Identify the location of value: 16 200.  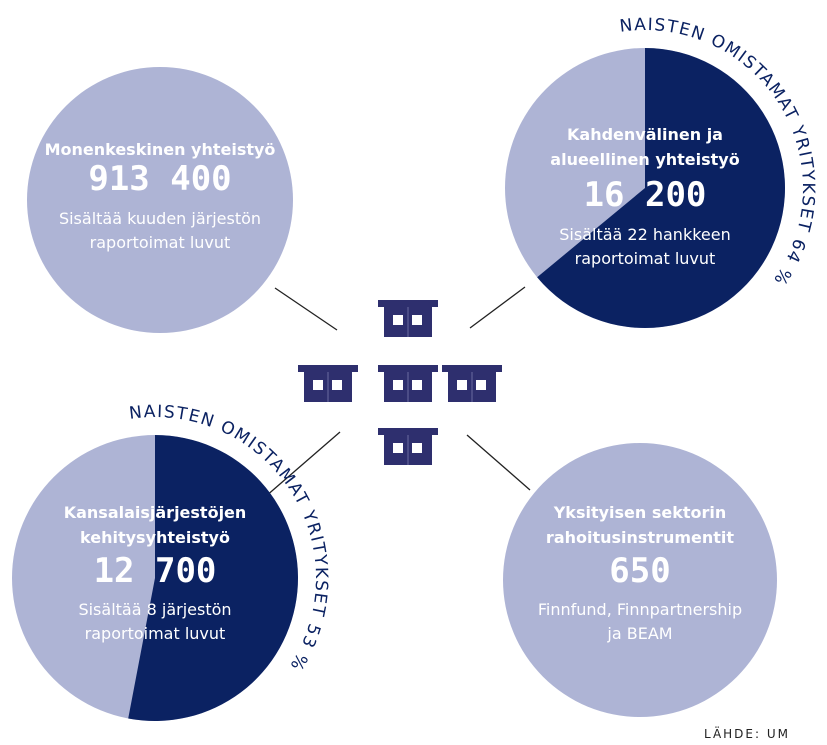
(645, 195).